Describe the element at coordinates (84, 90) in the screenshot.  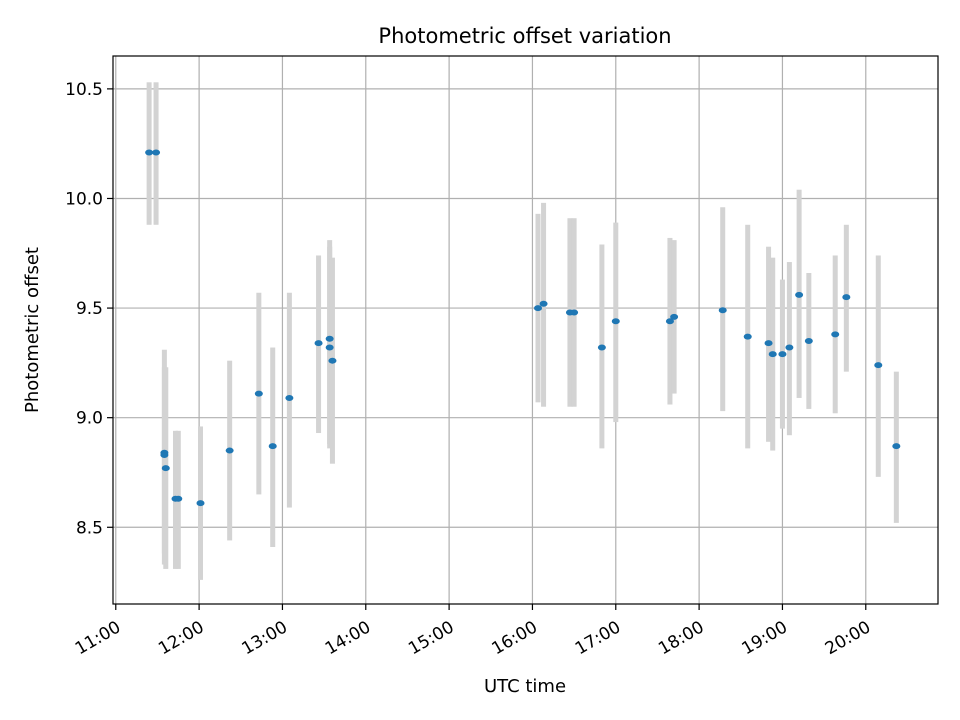
I see `y-tick-label: 10.5` at that location.